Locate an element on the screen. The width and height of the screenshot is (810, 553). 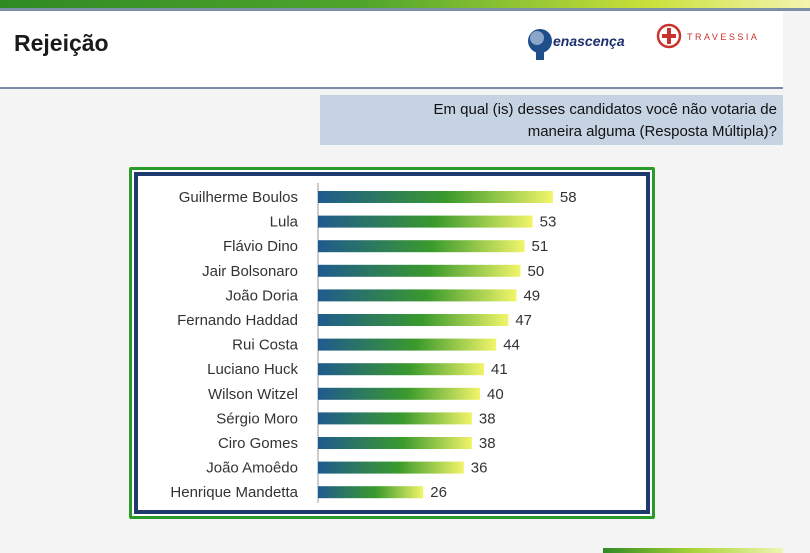
category-label: Sérgio Moro is located at coordinates (257, 418).